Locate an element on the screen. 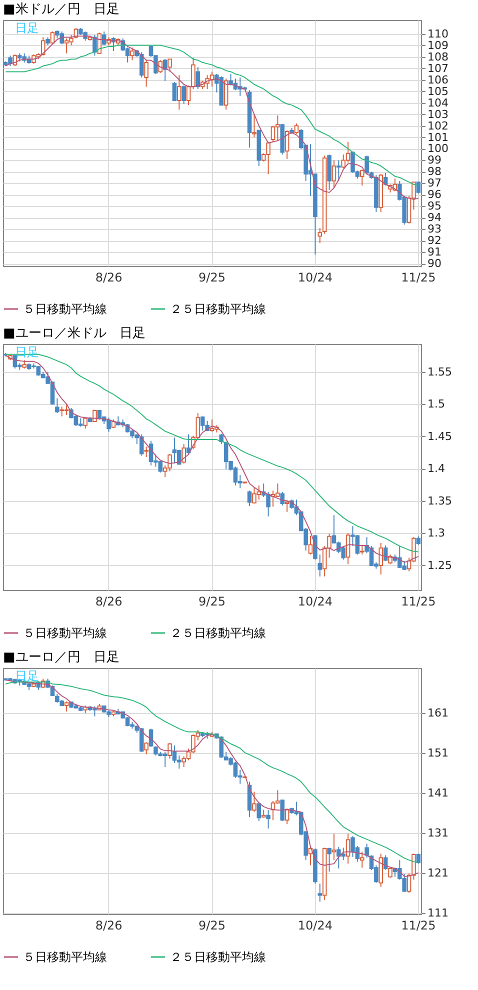 The image size is (478, 990). y-tick-label: 106 is located at coordinates (438, 79).